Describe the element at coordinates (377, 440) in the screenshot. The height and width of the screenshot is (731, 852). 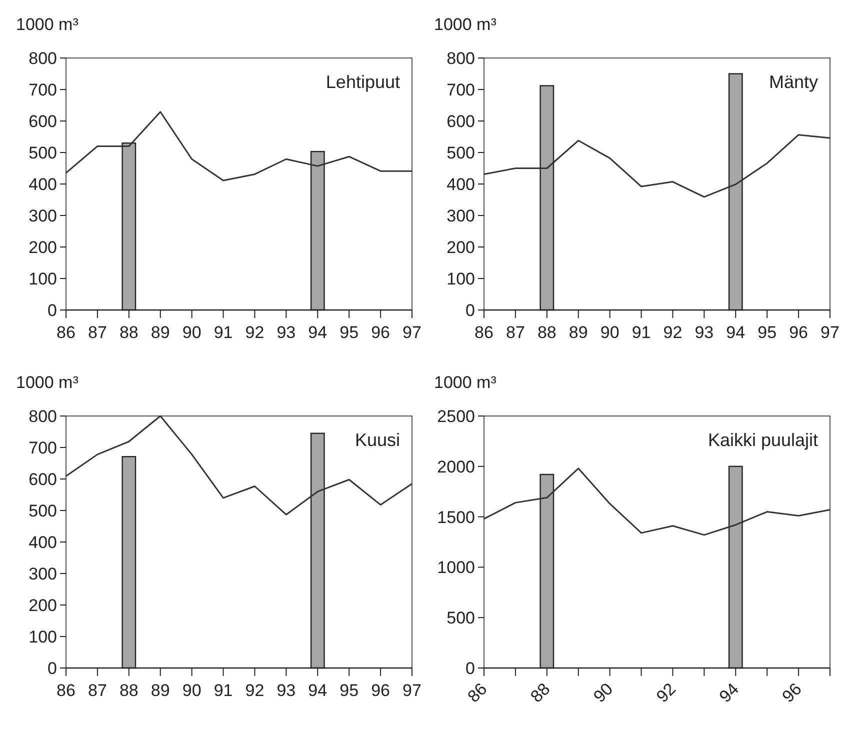
I see `text: Kuusi` at that location.